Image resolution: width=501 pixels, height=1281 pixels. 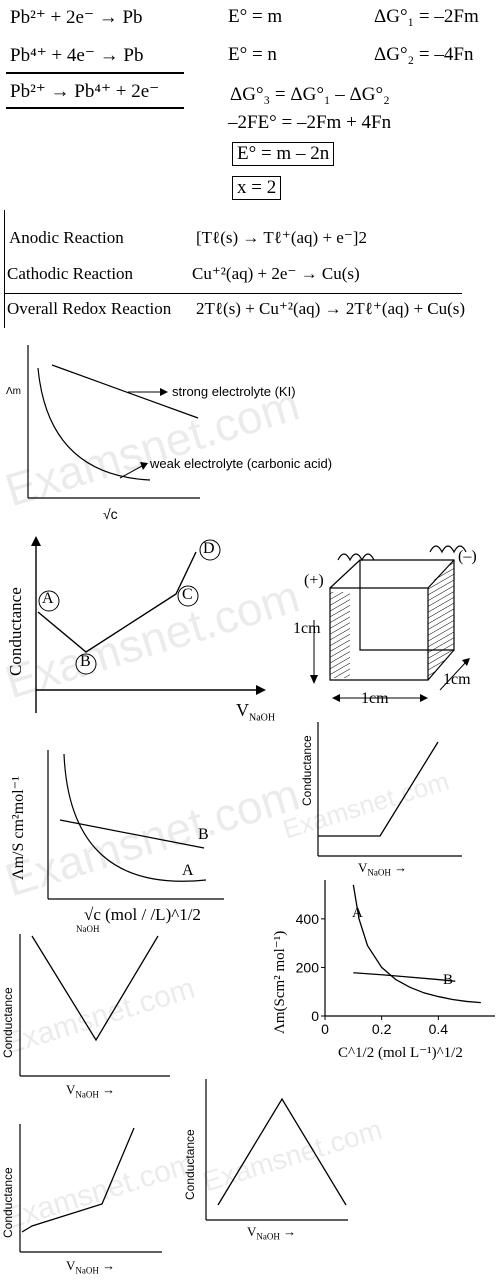 What do you see at coordinates (233, 293) in the screenshot?
I see `table-divider` at bounding box center [233, 293].